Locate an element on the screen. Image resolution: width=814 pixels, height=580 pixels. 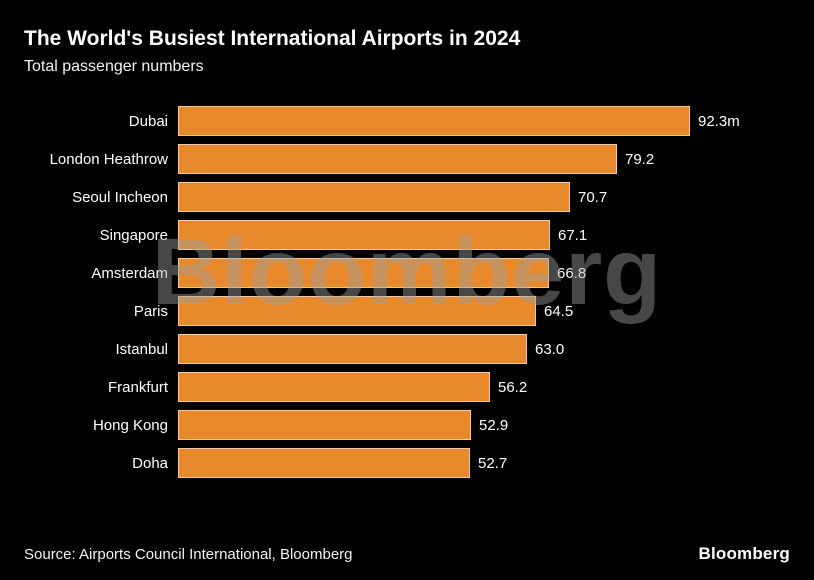
bar-row: London Heathrow 79.2 is located at coordinates (407, 159).